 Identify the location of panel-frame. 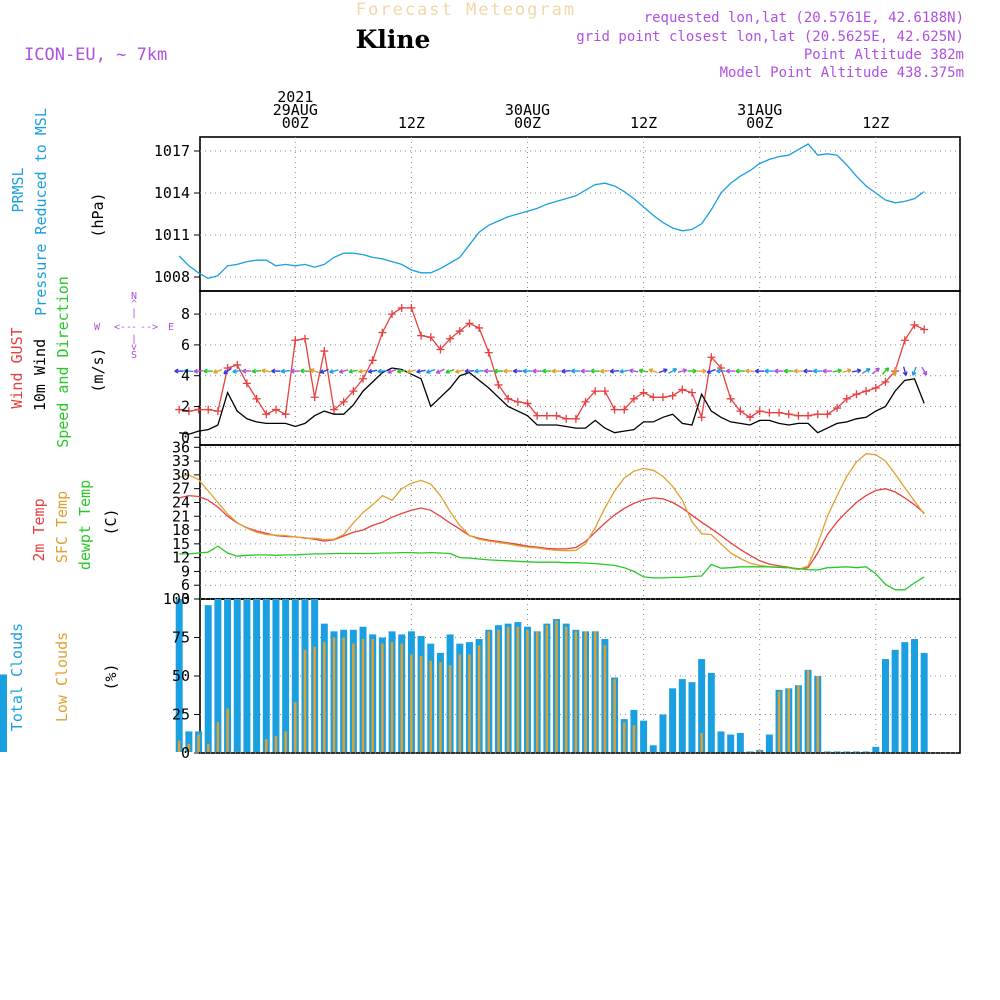
(580, 522).